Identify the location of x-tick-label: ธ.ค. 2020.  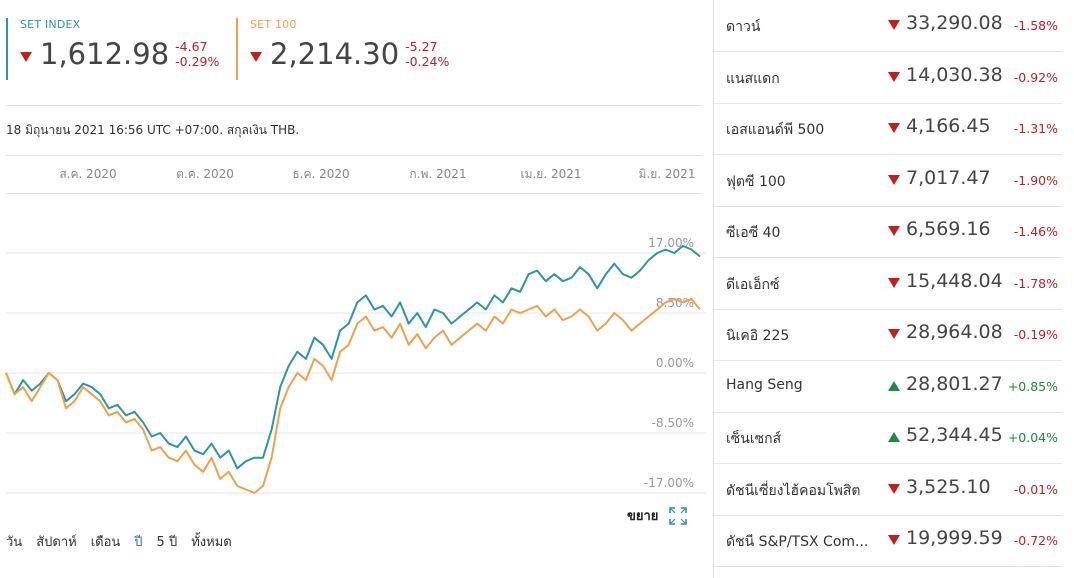
(321, 174).